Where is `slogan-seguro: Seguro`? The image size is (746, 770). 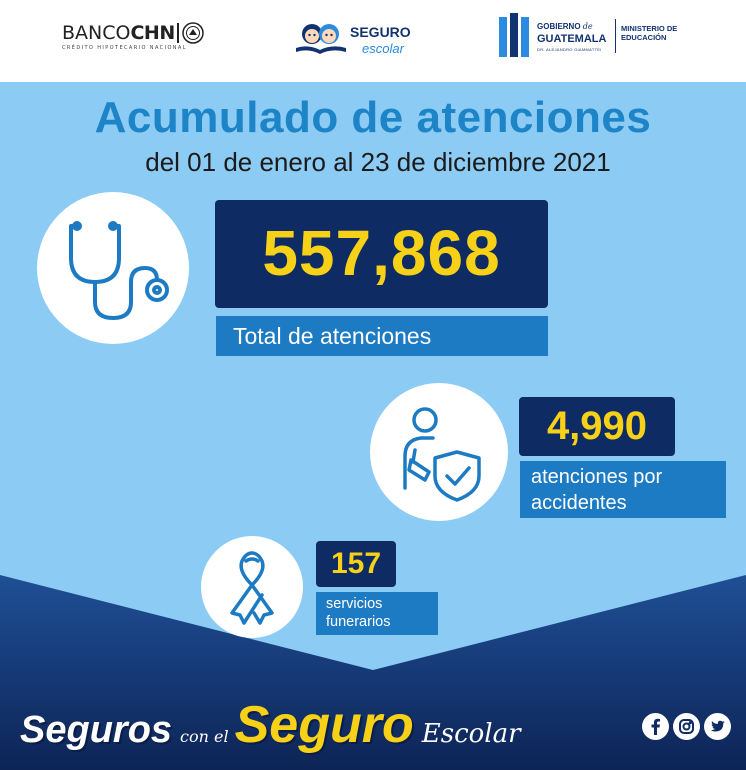
slogan-seguro: Seguro is located at coordinates (324, 725).